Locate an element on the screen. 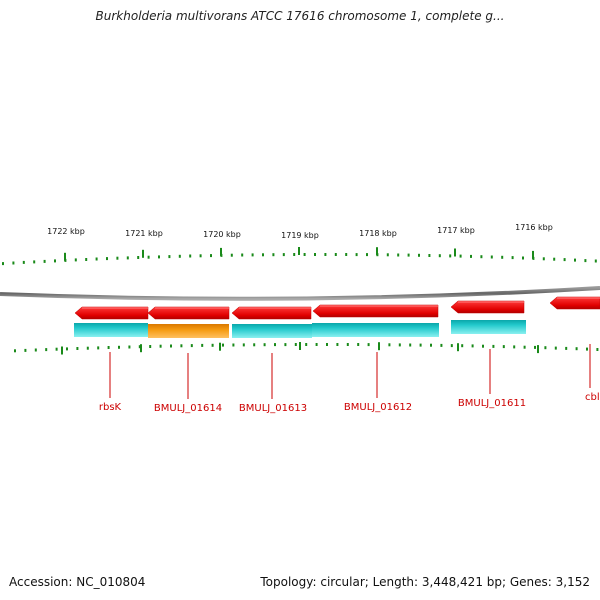  cds-bar-highlighted is located at coordinates (188, 331).